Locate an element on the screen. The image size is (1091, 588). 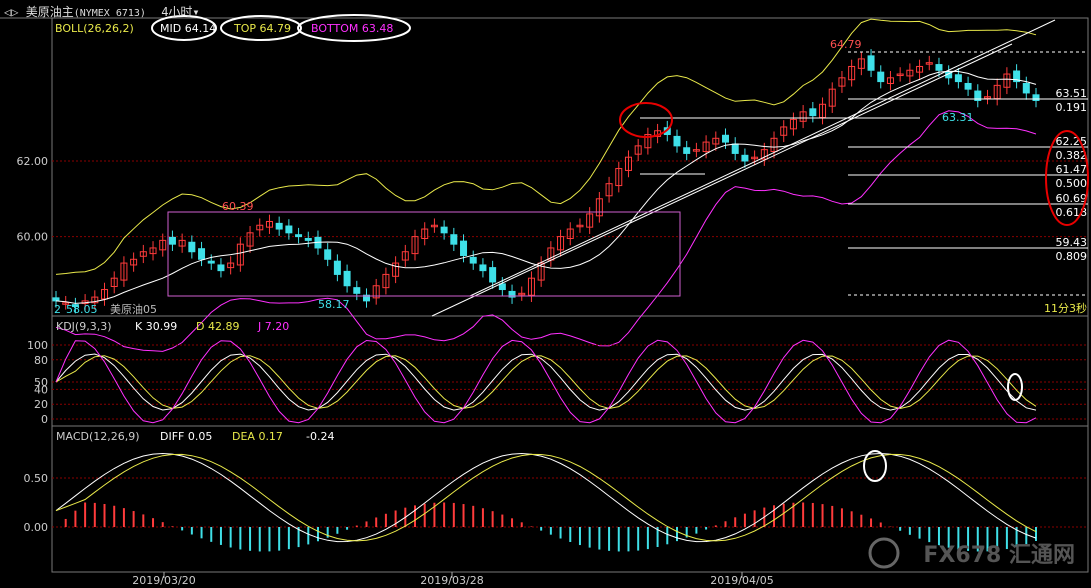
x-axis-date-label: 2019/03/28 is located at coordinates (451, 580).